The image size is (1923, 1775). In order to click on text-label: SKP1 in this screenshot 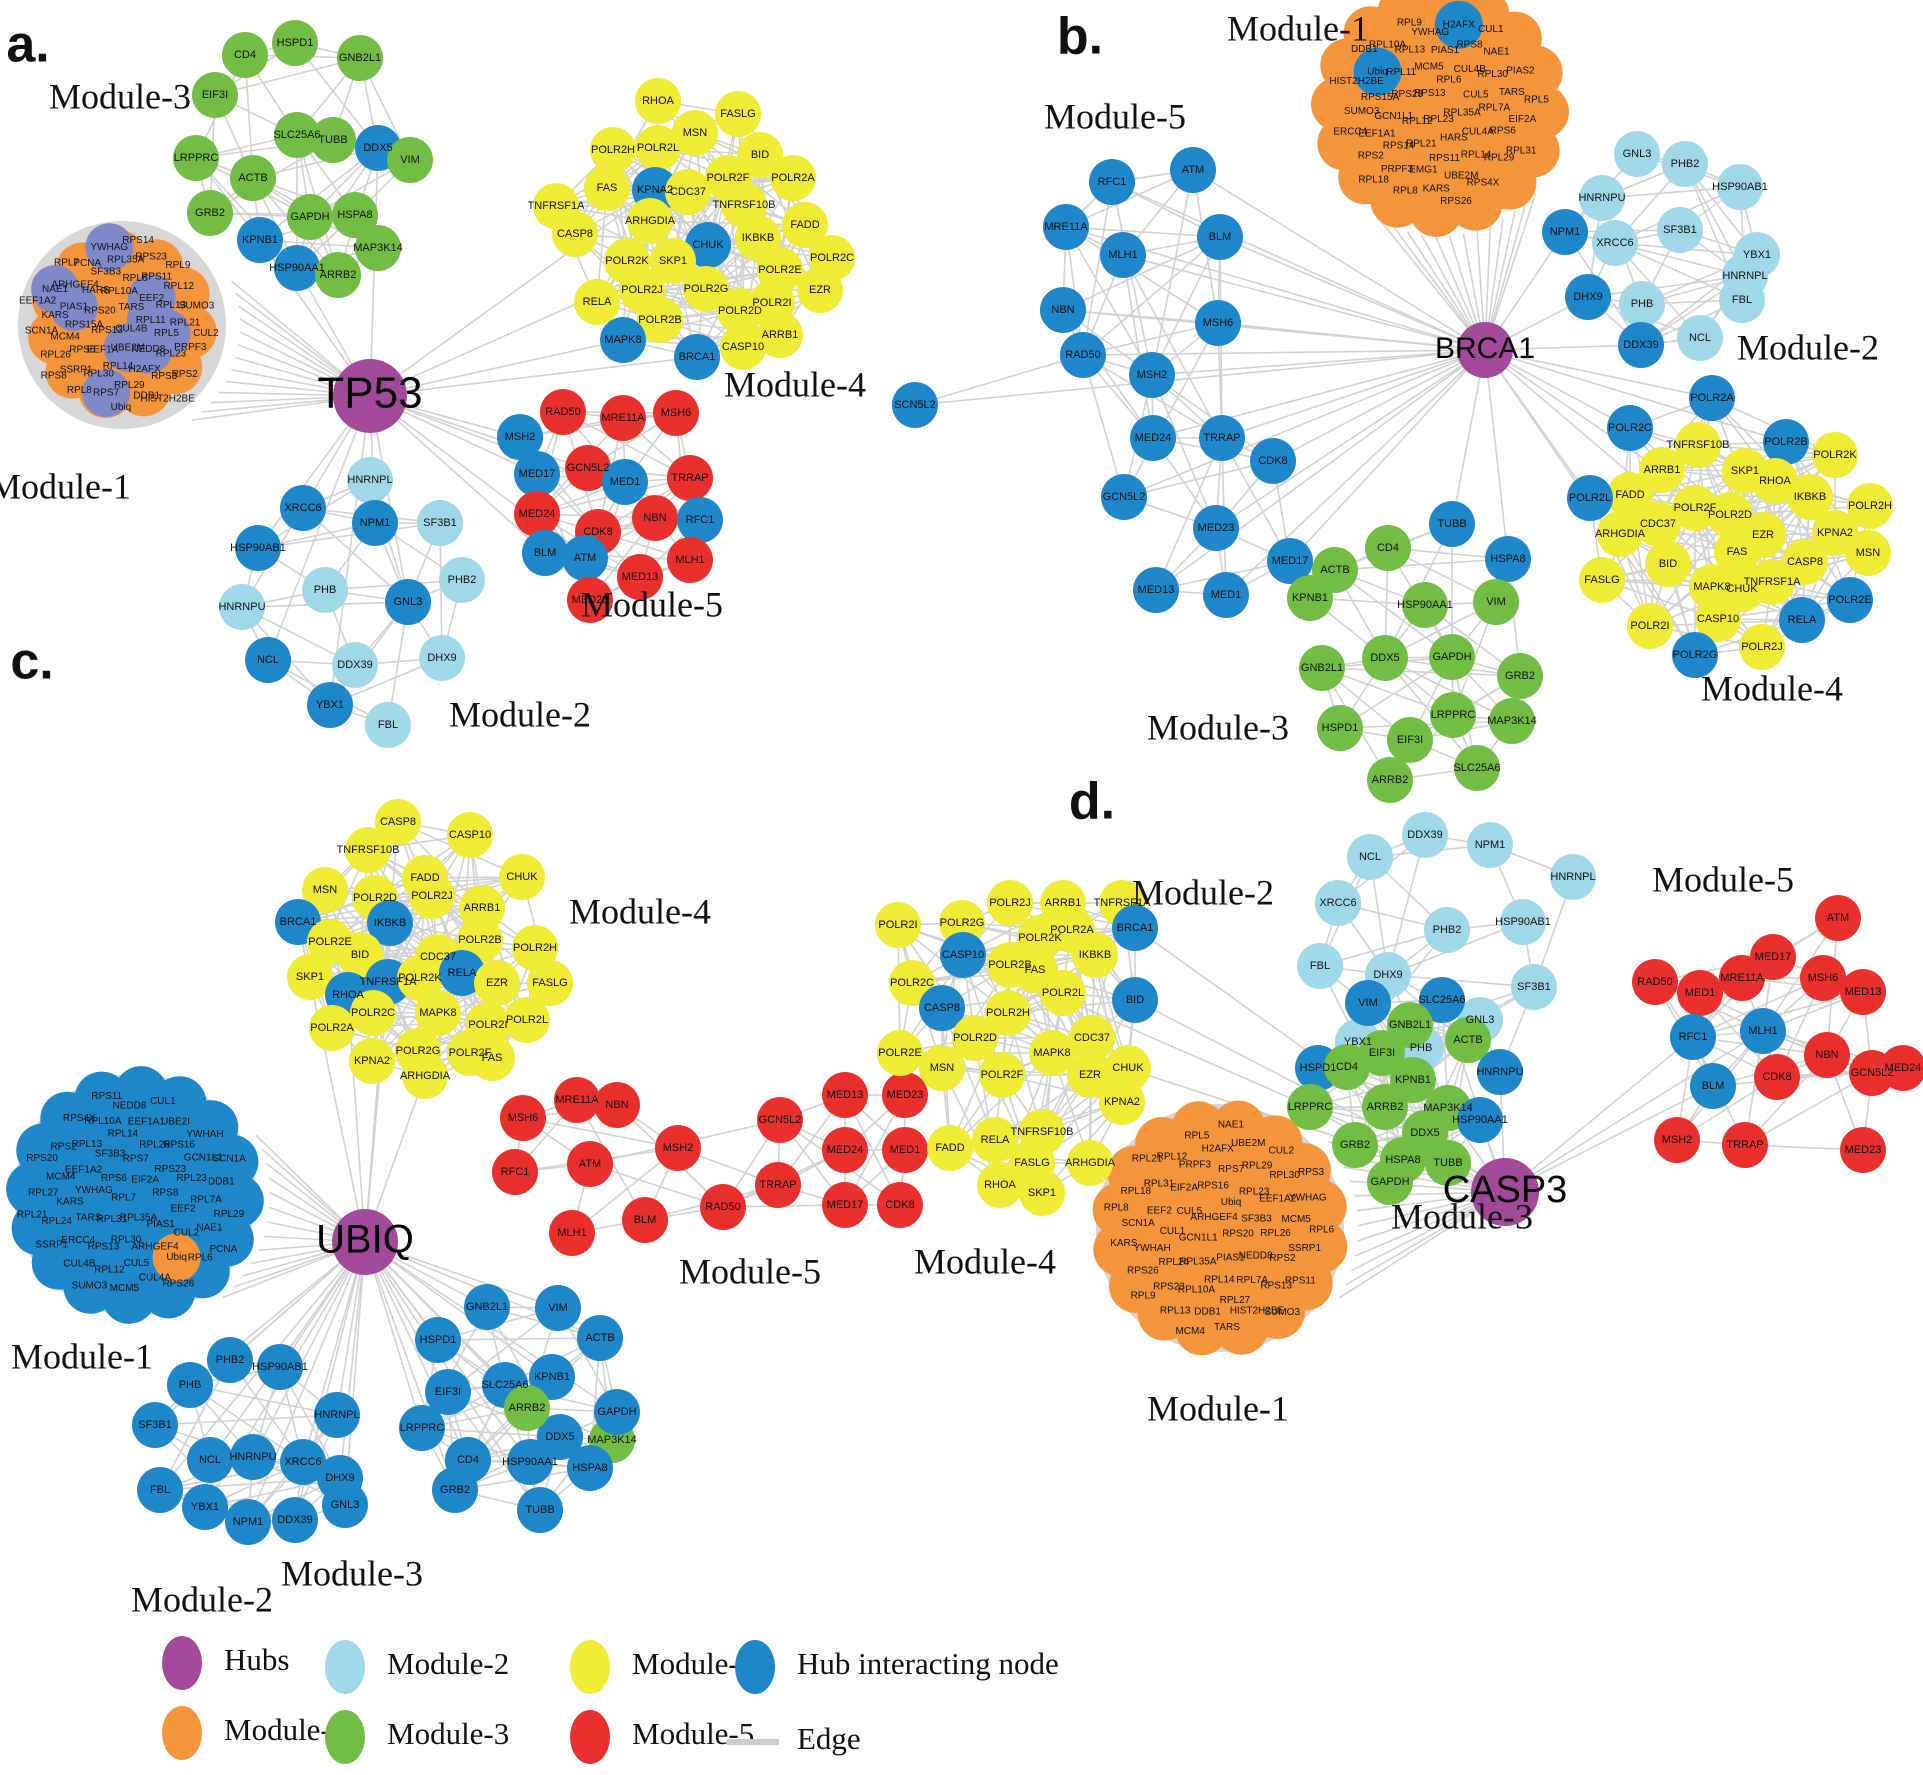, I will do `click(310, 977)`.